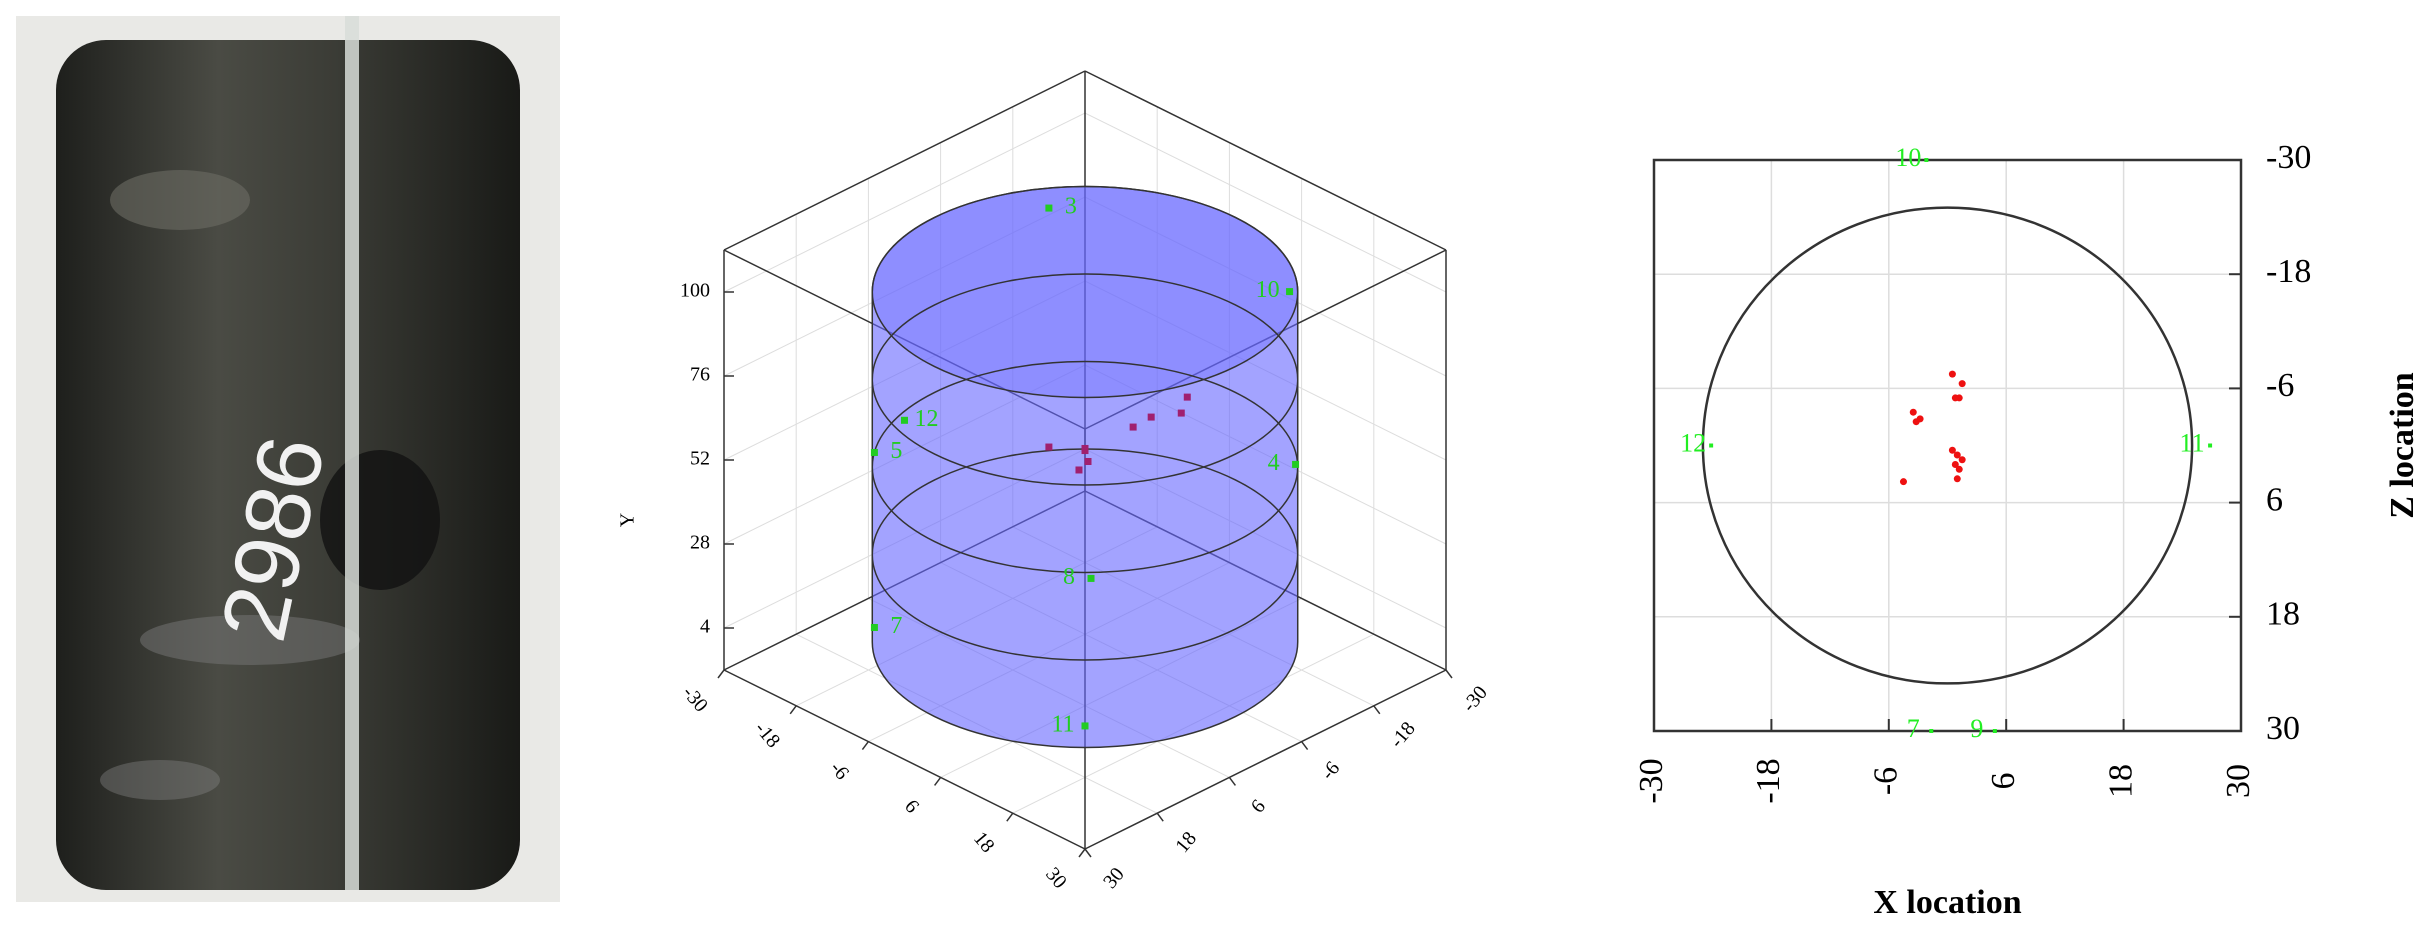  What do you see at coordinates (352, 453) in the screenshot?
I see `marker-line` at bounding box center [352, 453].